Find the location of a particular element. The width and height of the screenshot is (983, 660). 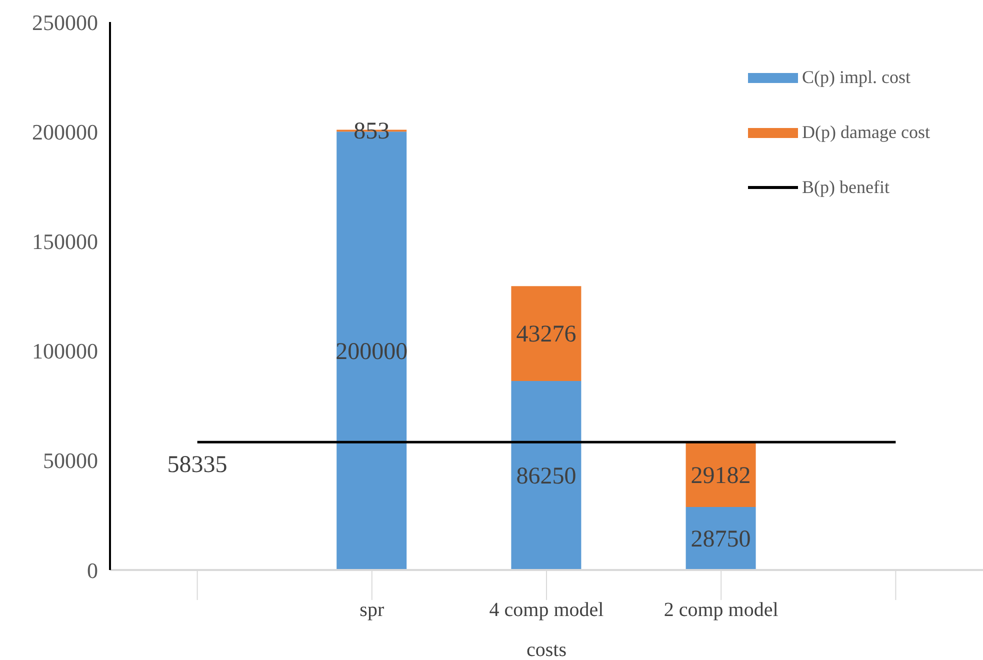

y-tick-label: 150000 is located at coordinates (65, 241).